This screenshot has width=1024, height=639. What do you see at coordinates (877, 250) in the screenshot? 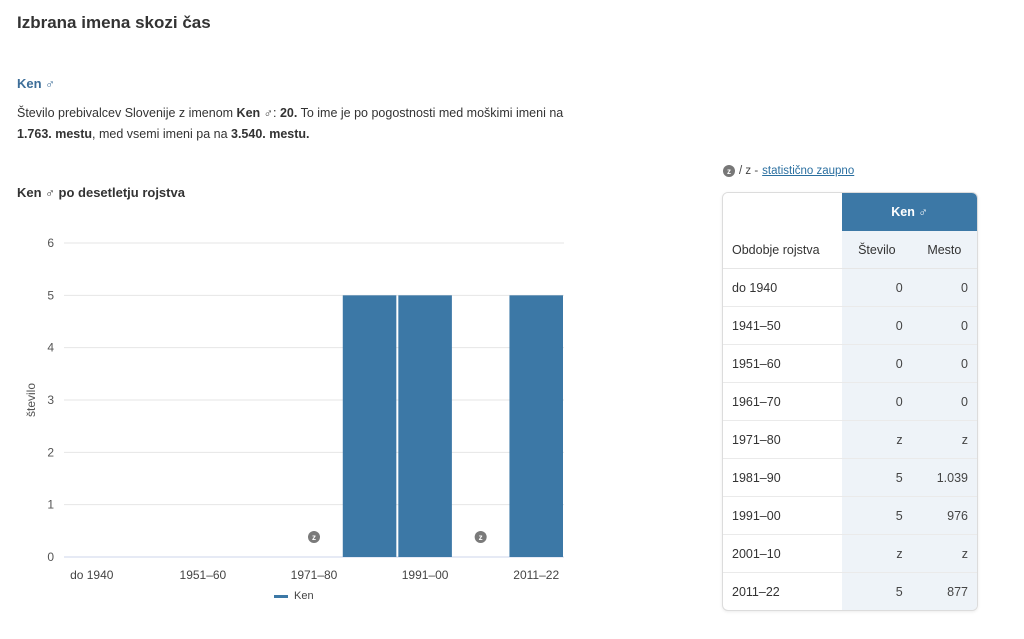
I see `col-count-header: Število` at bounding box center [877, 250].